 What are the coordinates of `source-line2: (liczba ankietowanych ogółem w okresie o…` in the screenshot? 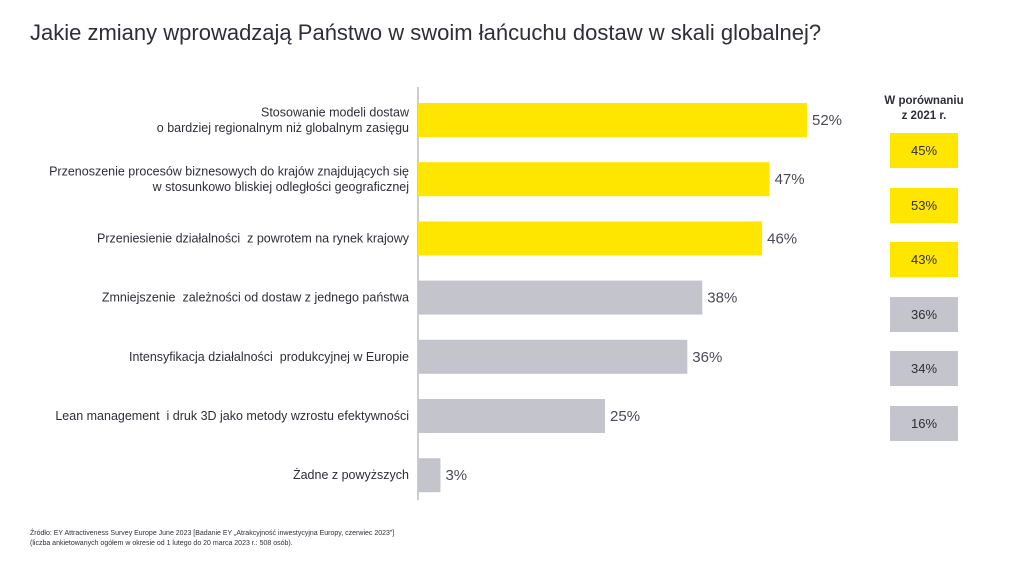 It's located at (161, 543).